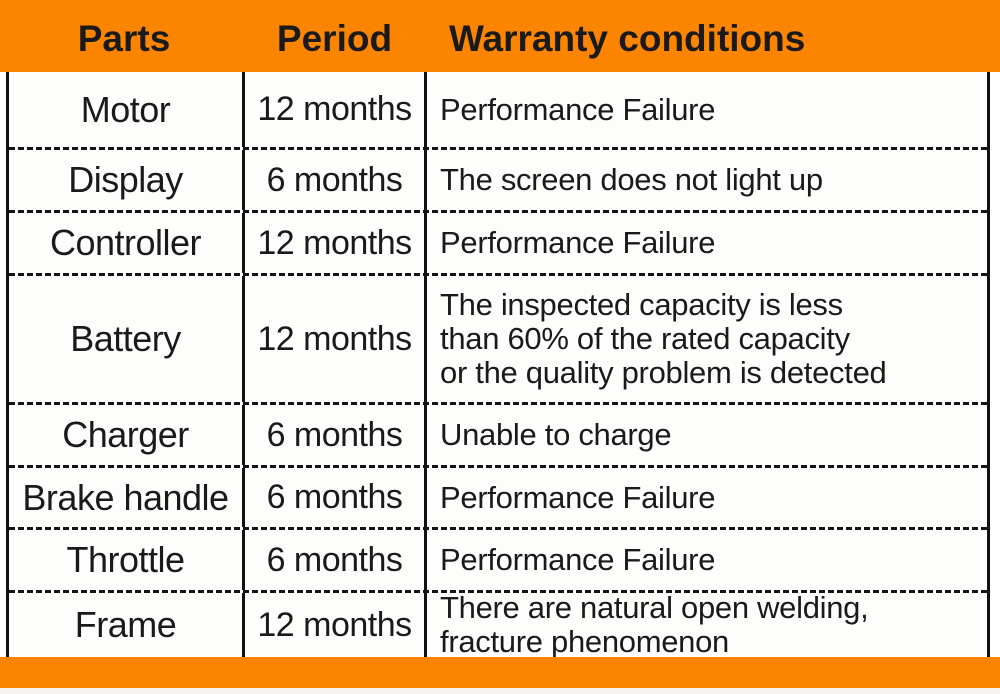 The height and width of the screenshot is (694, 1000). I want to click on table-row: Motor 12 months Performance Failure, so click(498, 109).